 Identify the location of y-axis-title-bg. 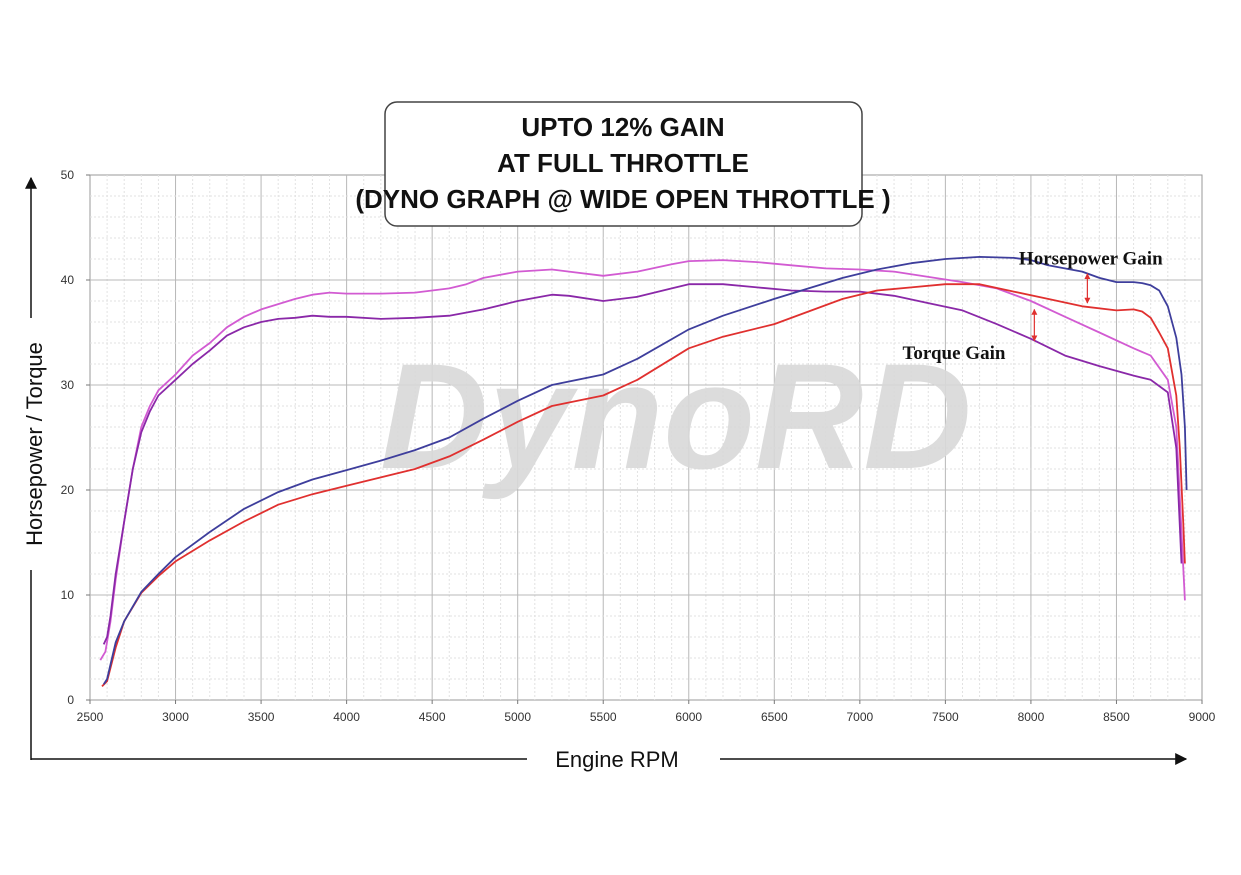
(31, 444).